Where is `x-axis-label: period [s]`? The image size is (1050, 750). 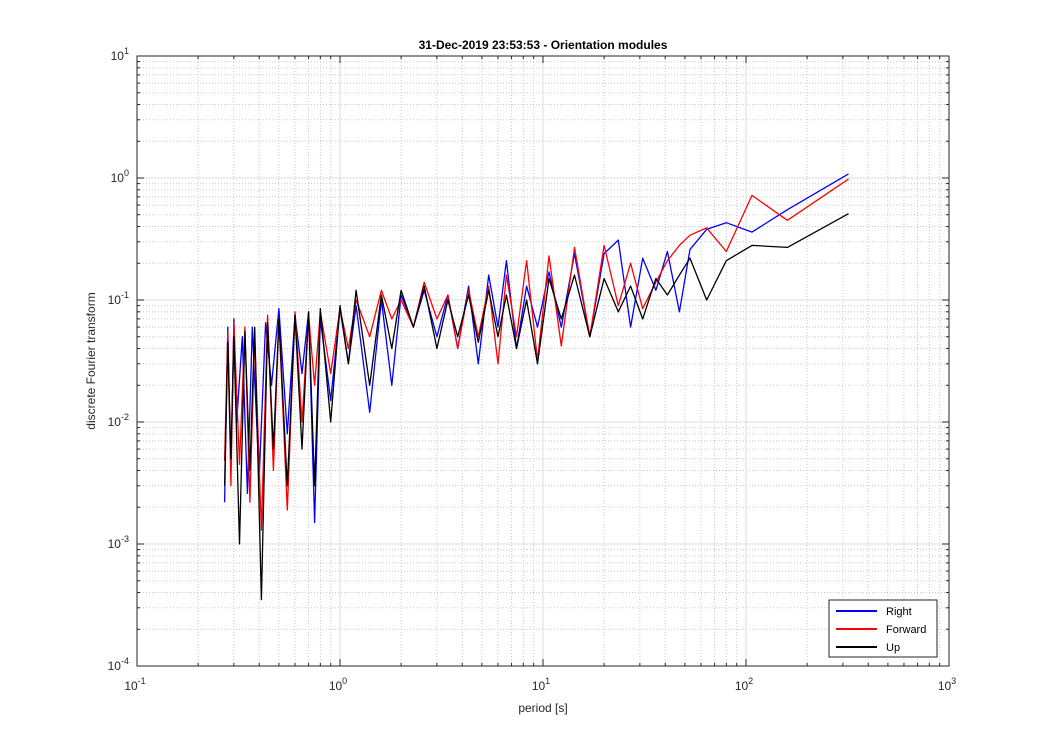
x-axis-label: period [s] is located at coordinates (542, 708).